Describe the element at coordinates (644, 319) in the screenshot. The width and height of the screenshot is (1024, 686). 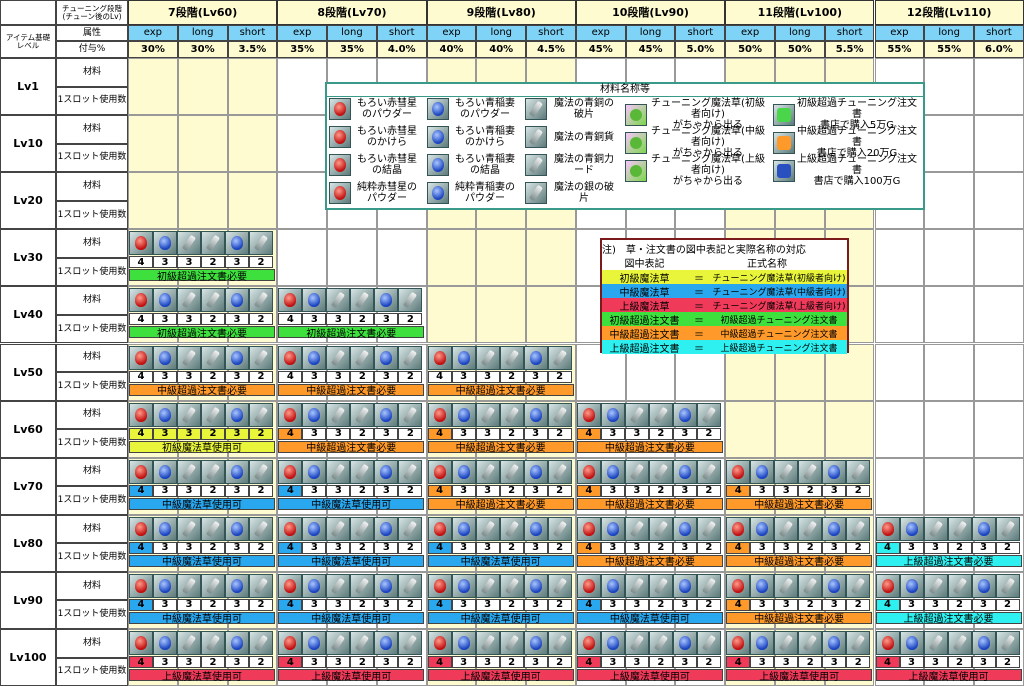
I see `note-short-name: 初級超過注文書` at that location.